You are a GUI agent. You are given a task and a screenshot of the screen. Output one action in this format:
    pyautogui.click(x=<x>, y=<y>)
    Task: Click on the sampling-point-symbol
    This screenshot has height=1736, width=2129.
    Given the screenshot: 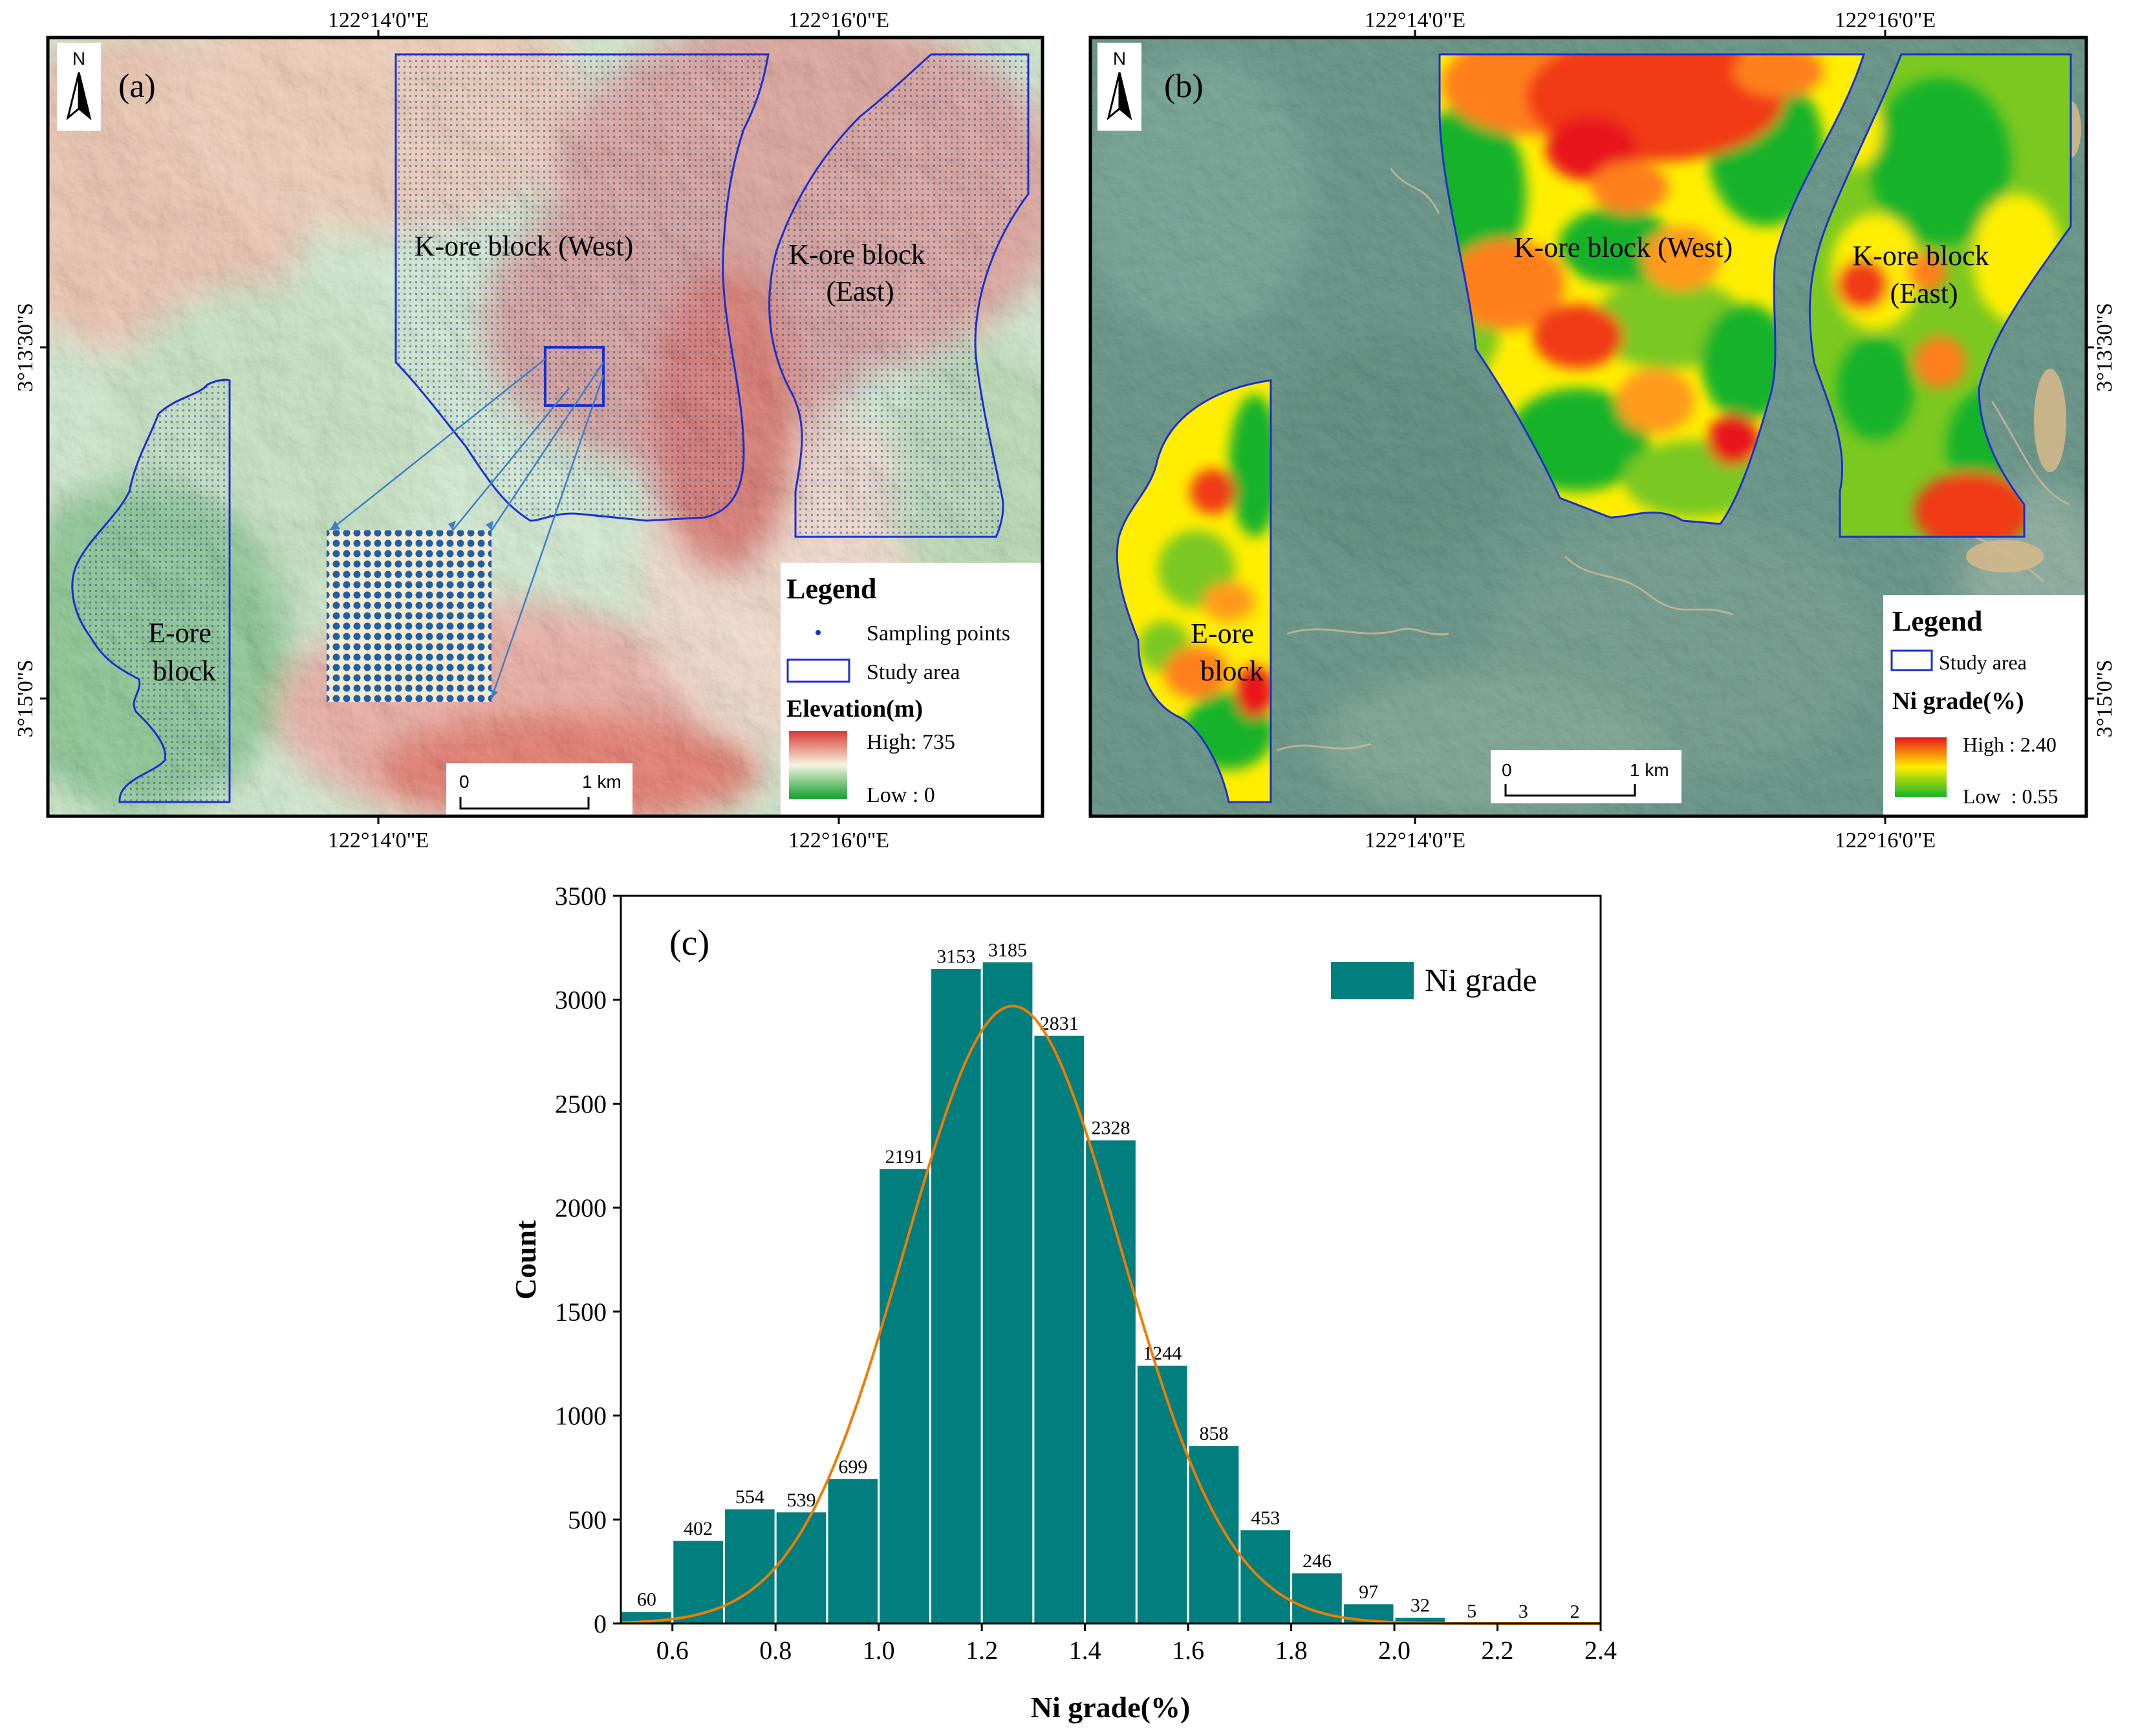 What is the action you would take?
    pyautogui.click(x=818, y=632)
    